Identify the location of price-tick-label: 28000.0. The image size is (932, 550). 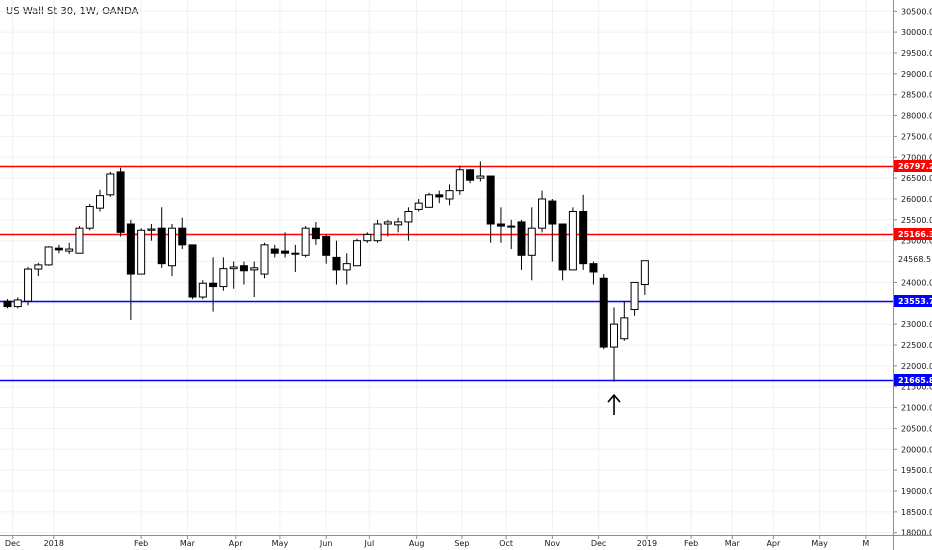
(916, 116).